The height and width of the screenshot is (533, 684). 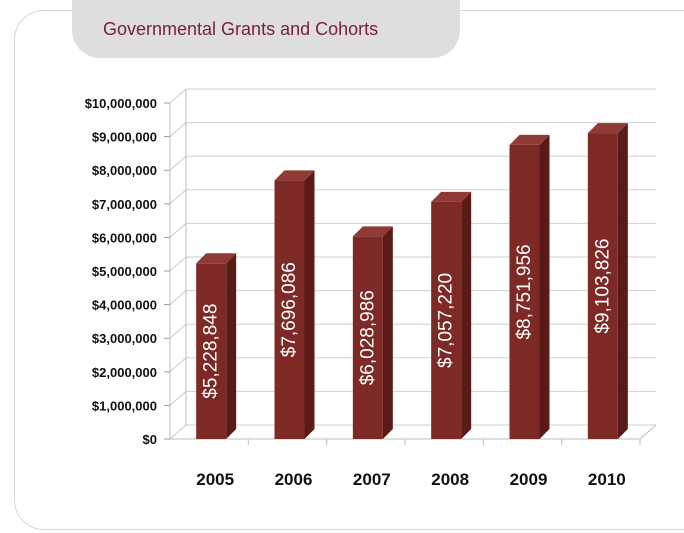 I want to click on data-label: $7,057,220, so click(x=446, y=320).